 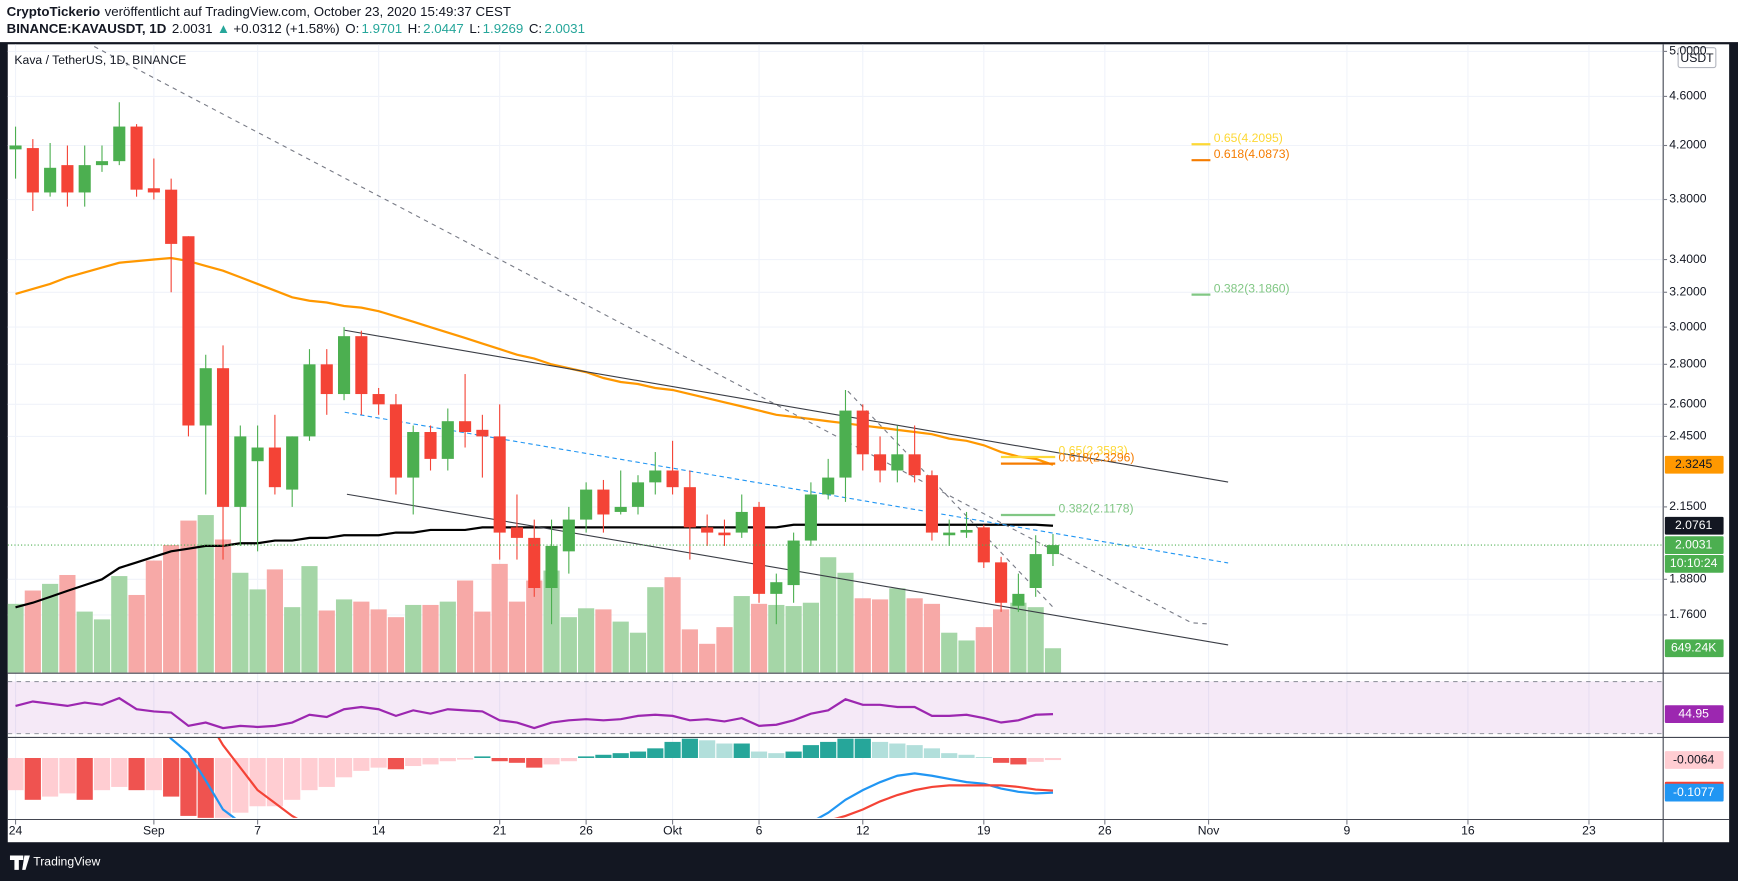 I want to click on fib-label: 0.618(2.3296), so click(x=1097, y=457).